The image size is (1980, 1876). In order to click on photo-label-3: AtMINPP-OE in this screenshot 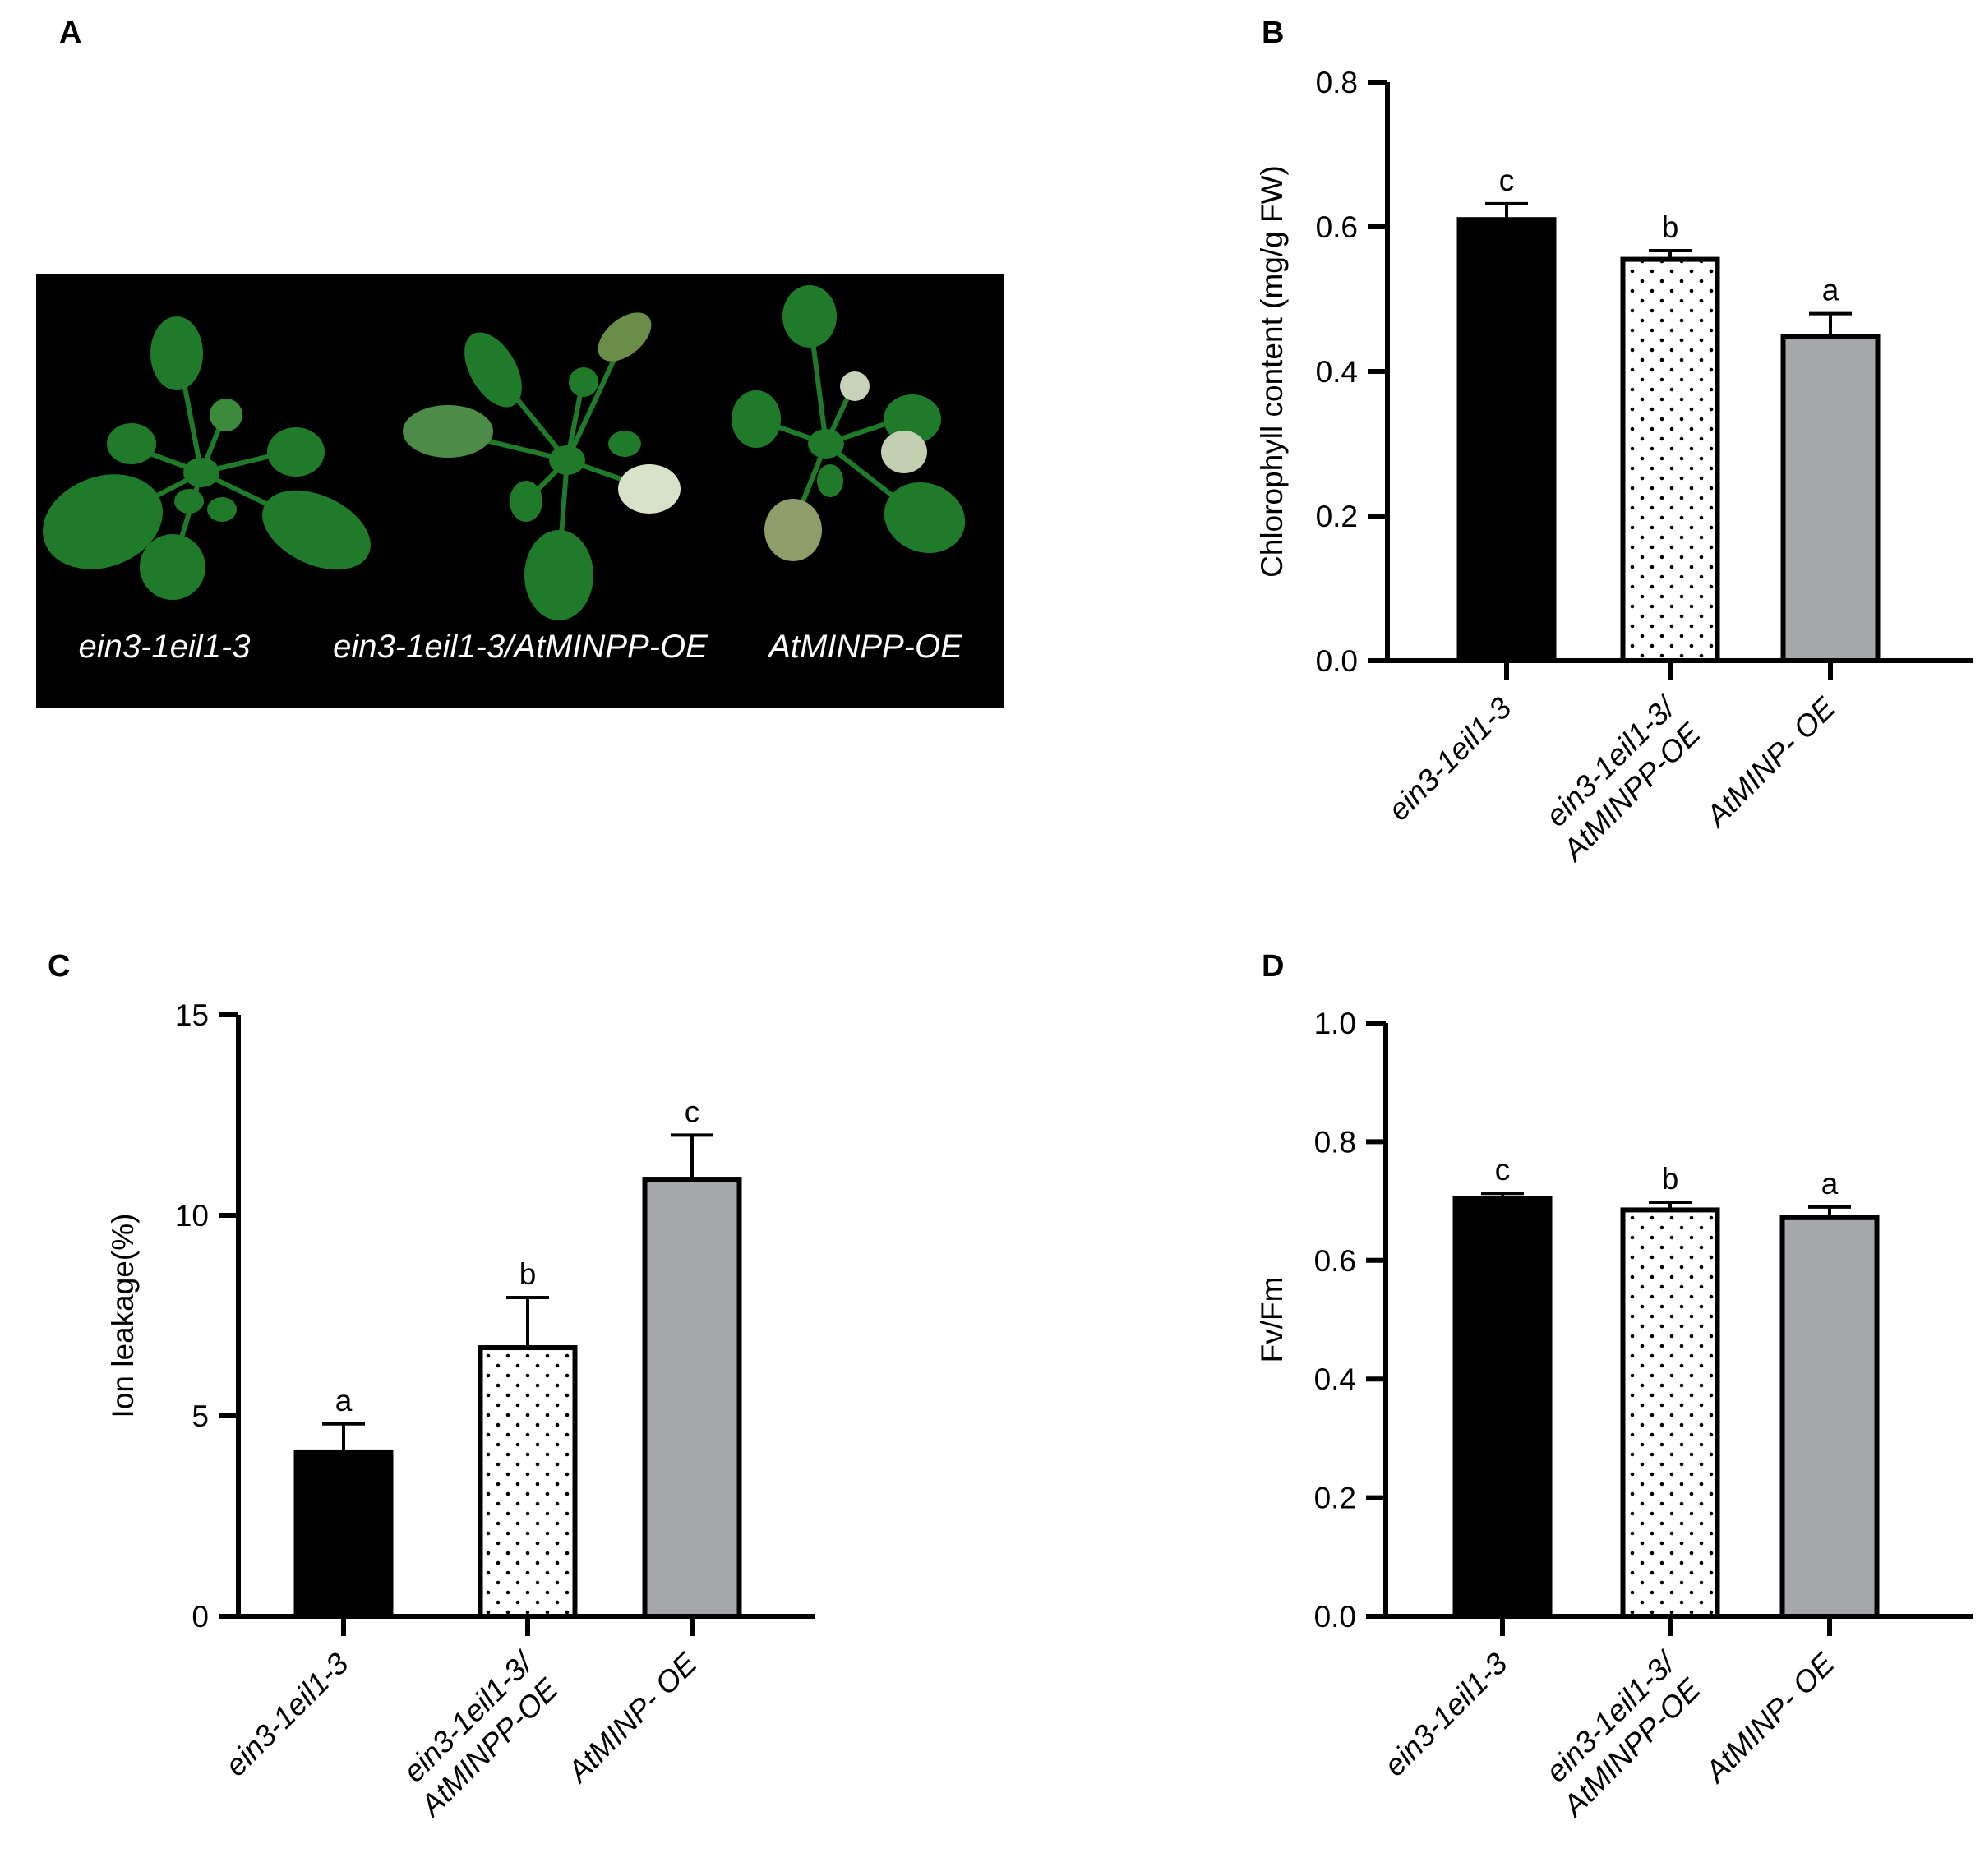, I will do `click(865, 647)`.